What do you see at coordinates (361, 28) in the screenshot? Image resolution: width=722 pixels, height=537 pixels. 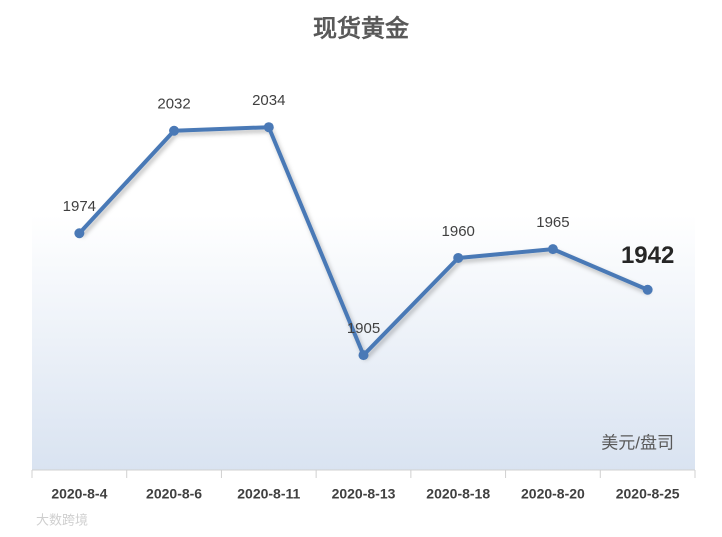 I see `chart-title: 现货黄金` at bounding box center [361, 28].